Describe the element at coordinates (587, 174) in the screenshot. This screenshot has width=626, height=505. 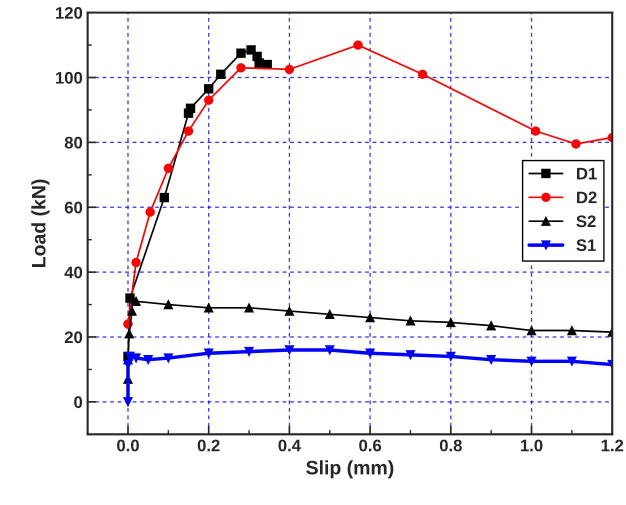
I see `legend-label: D1` at that location.